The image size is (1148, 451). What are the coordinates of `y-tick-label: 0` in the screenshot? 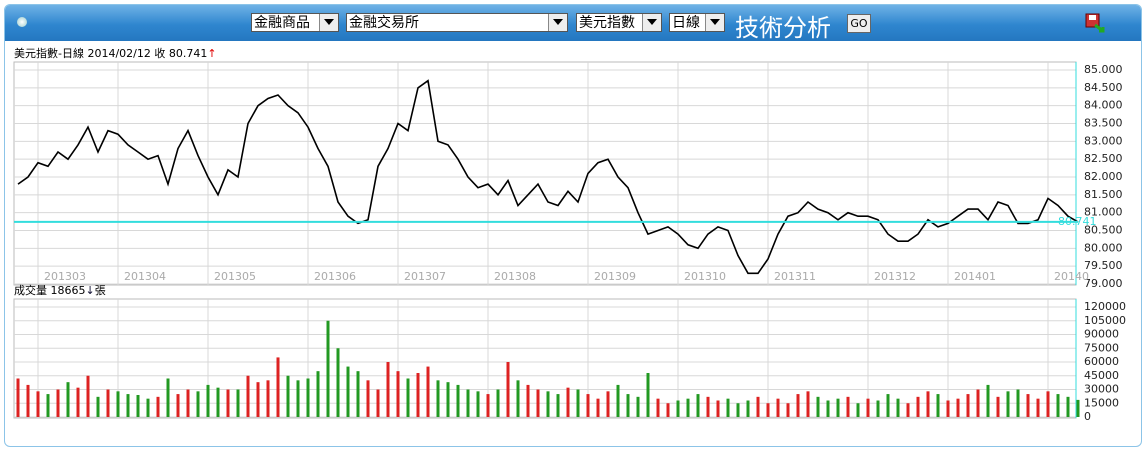 It's located at (1087, 416).